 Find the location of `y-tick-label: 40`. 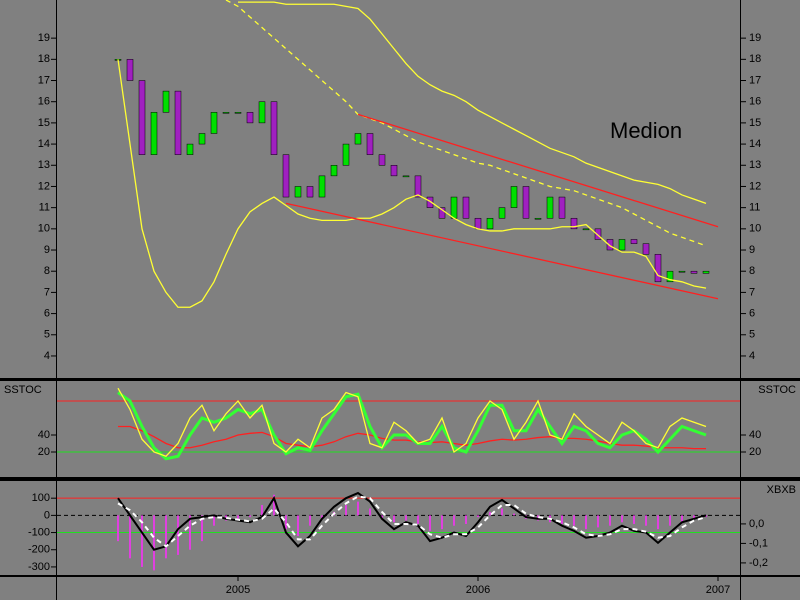

y-tick-label: 40 is located at coordinates (44, 435).